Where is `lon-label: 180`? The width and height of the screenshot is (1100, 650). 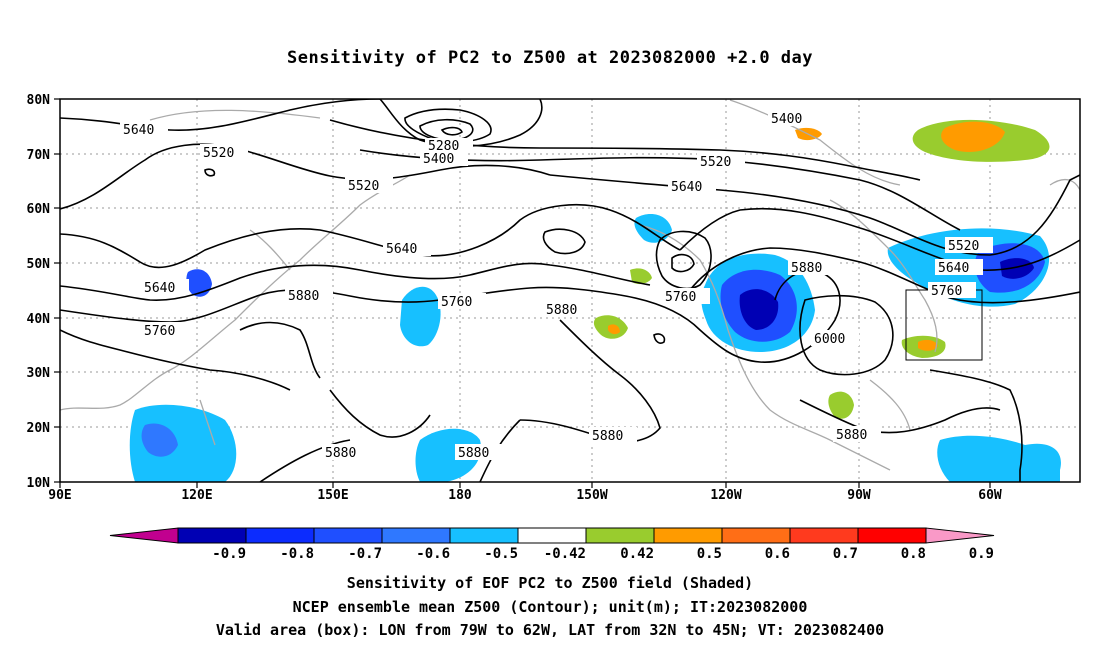 lon-label: 180 is located at coordinates (460, 495).